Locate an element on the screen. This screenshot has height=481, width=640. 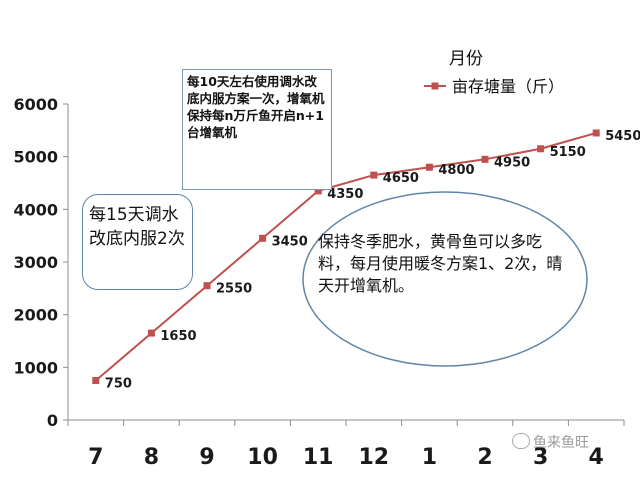
data-label: 4800 is located at coordinates (456, 170).